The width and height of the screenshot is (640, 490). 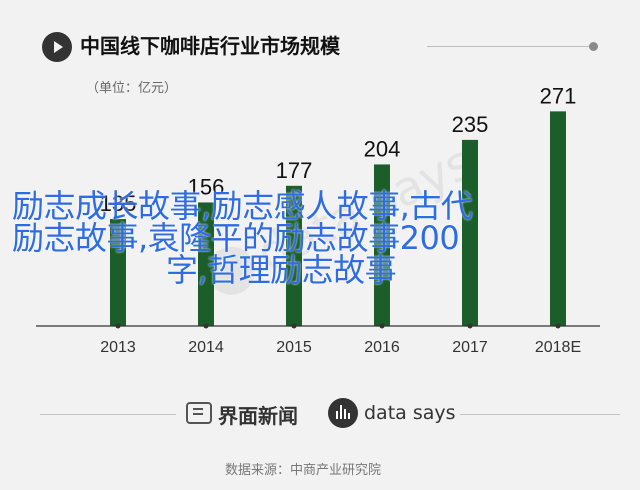 I want to click on chart-title: 中国线下咖啡店行业市场规模, so click(x=210, y=46).